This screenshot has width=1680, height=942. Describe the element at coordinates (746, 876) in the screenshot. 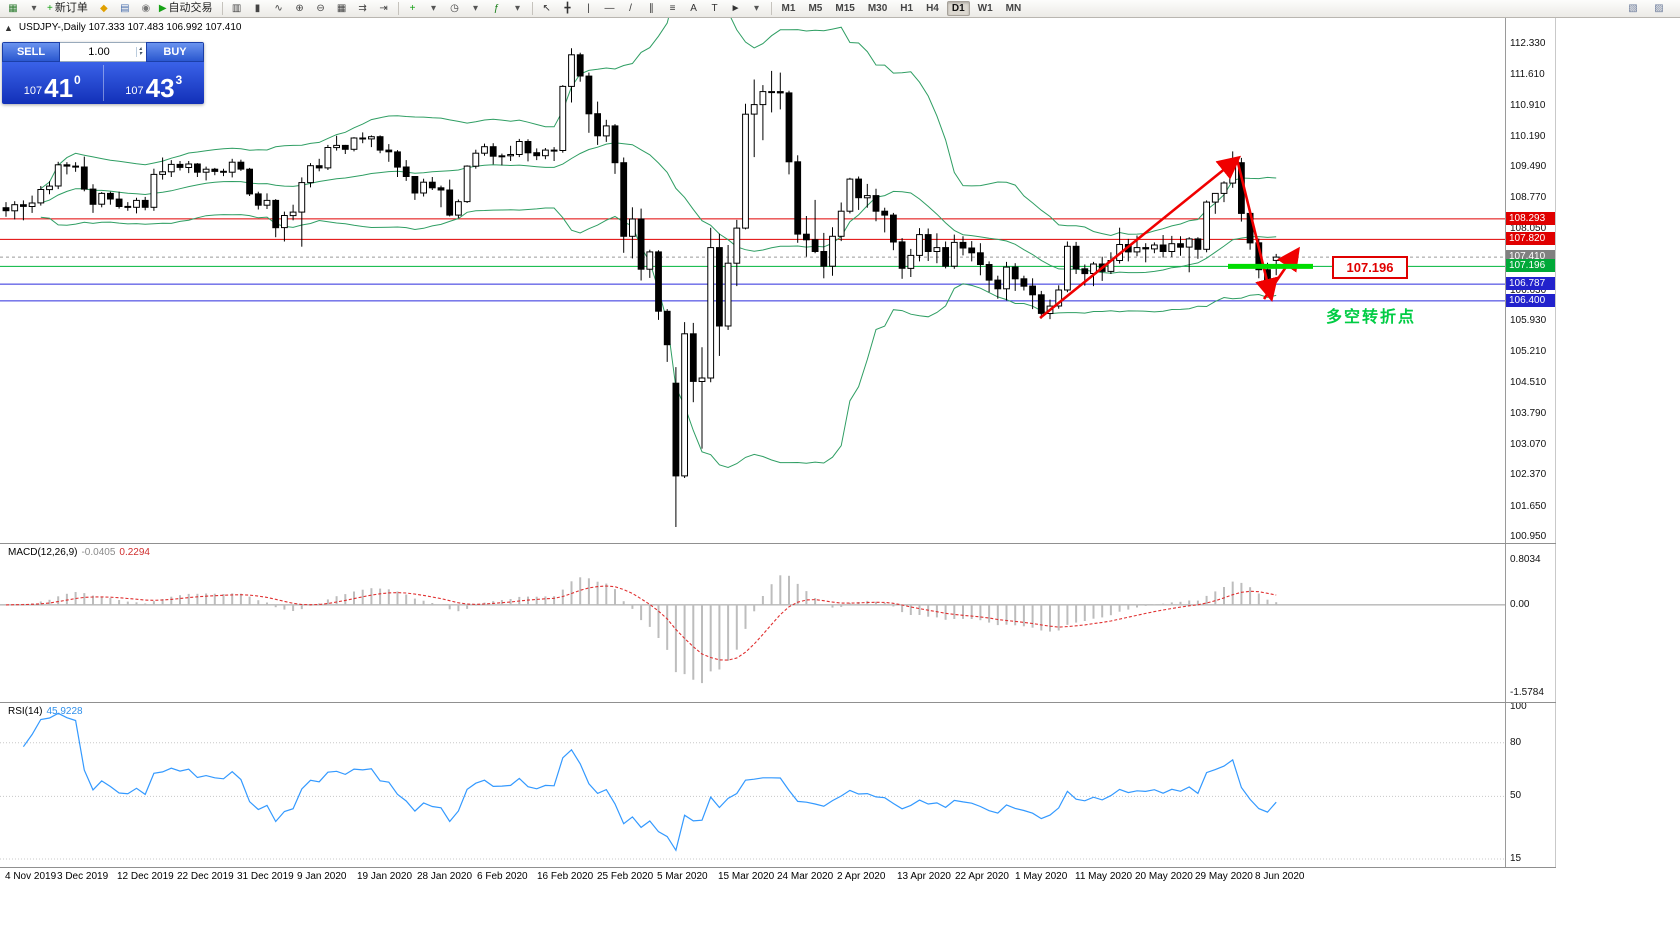

I see `date-label: 15 Mar 2020` at that location.